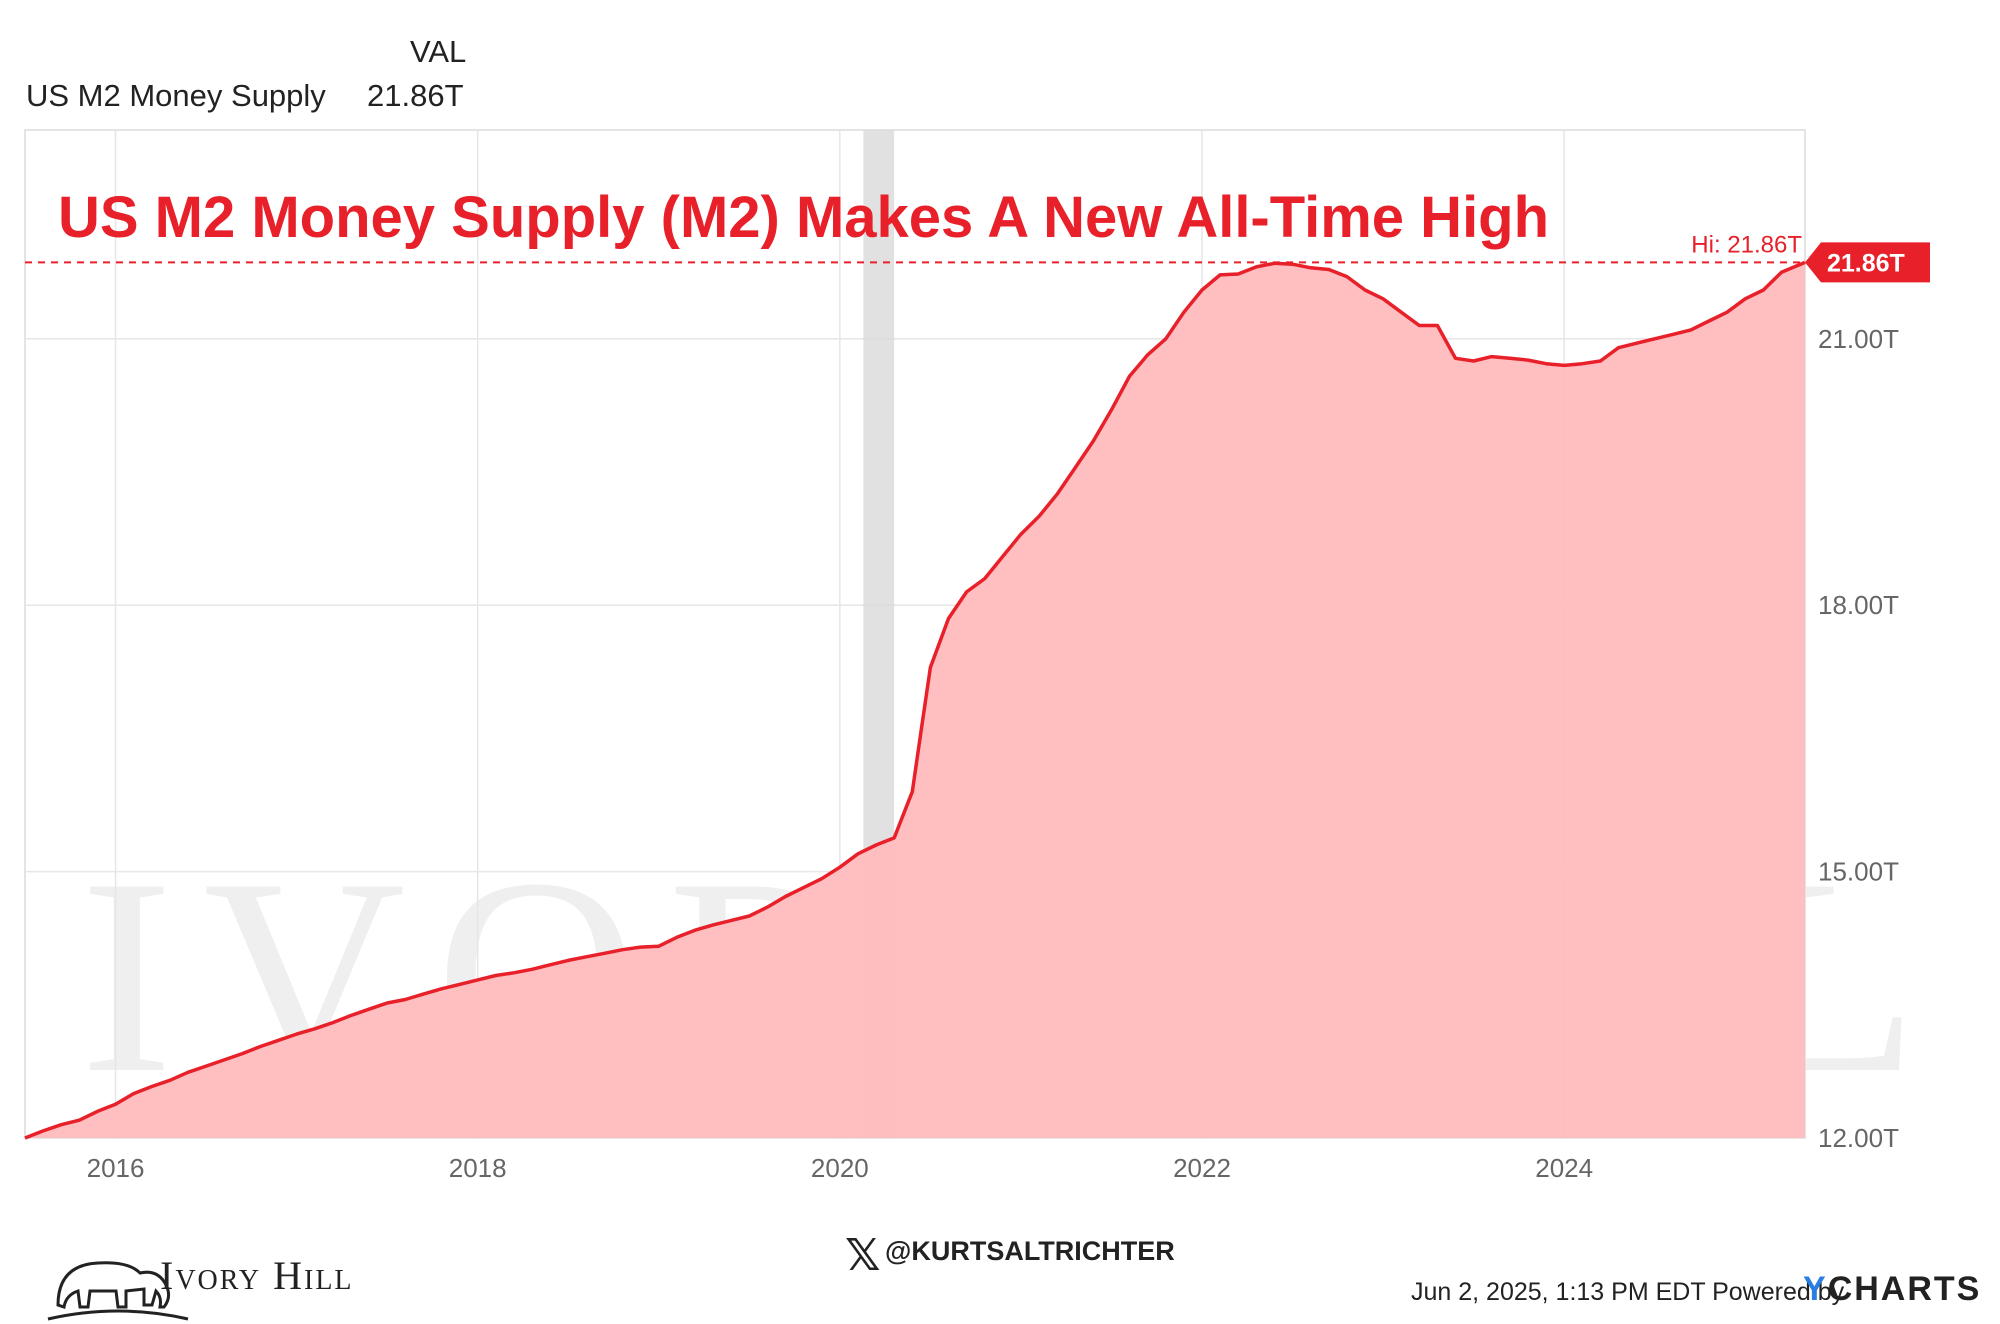 Image resolution: width=2000 pixels, height=1324 pixels. I want to click on last-value-badge: 21.86T, so click(1867, 262).